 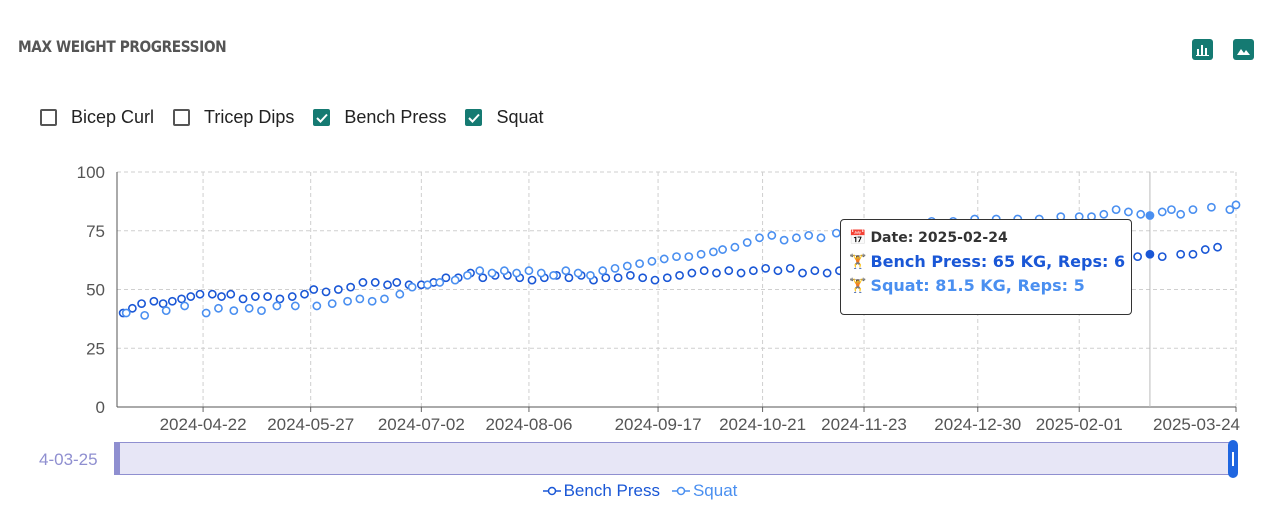 I want to click on zoom-handle-left, so click(x=117, y=458).